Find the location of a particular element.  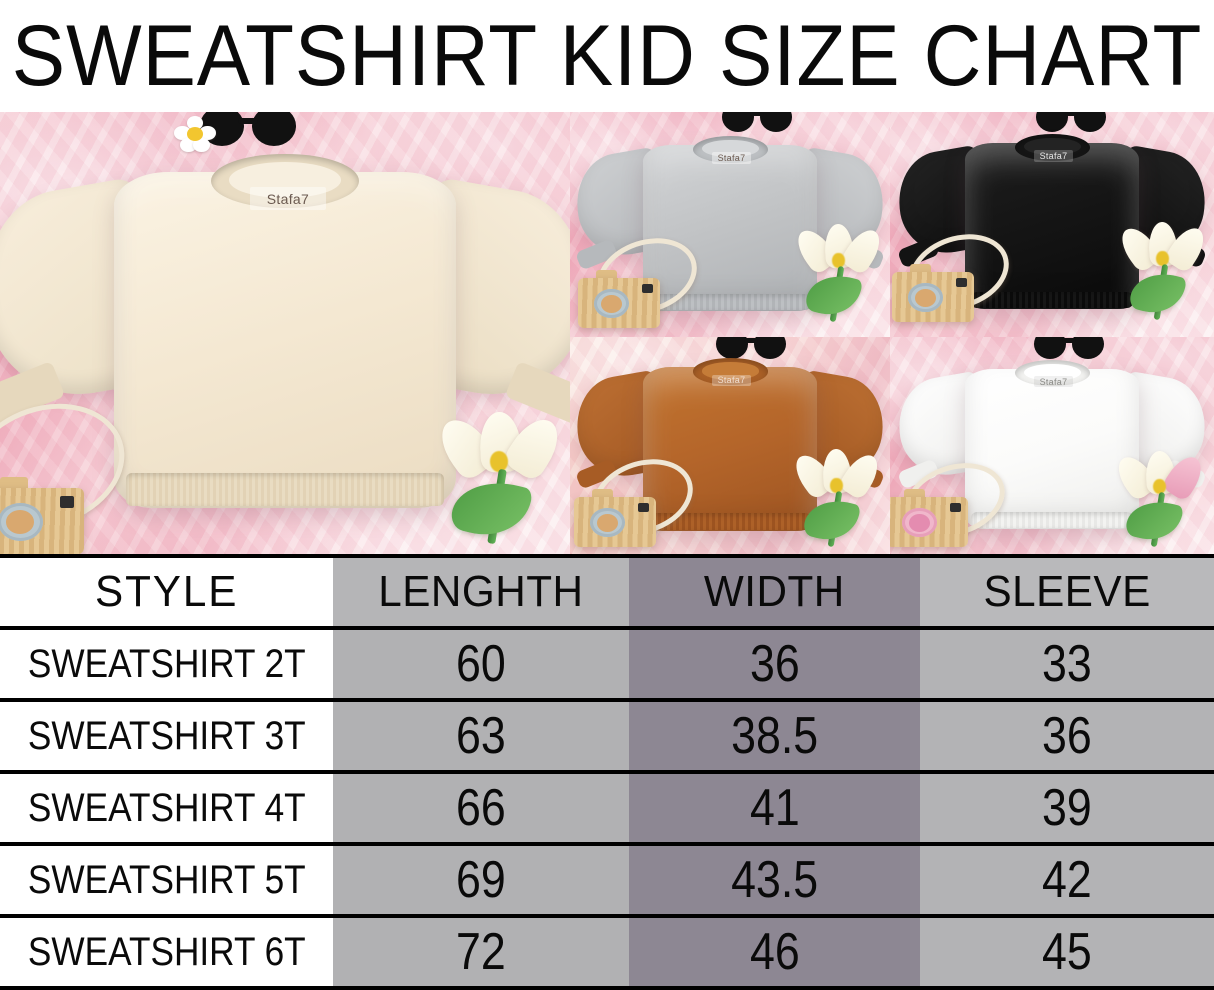

cell-style: SWEATSHIRT 3T is located at coordinates (166, 736).